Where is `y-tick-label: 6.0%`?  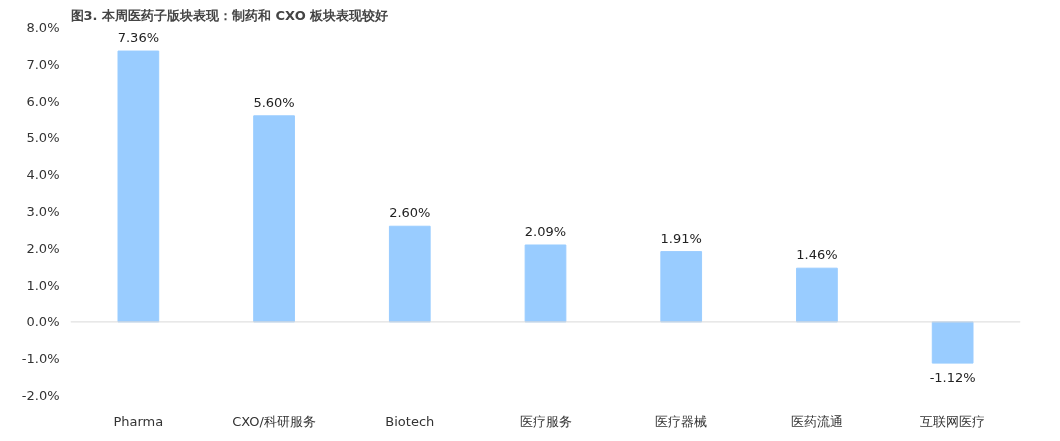
y-tick-label: 6.0% is located at coordinates (43, 101).